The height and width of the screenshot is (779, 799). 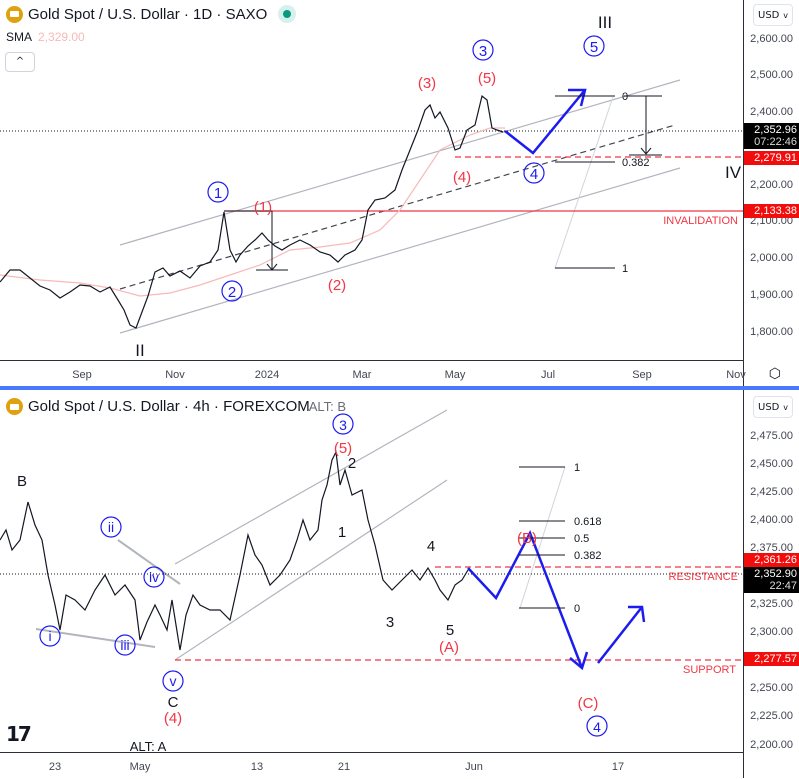 I want to click on wave-1-label: 1, so click(x=218, y=193).